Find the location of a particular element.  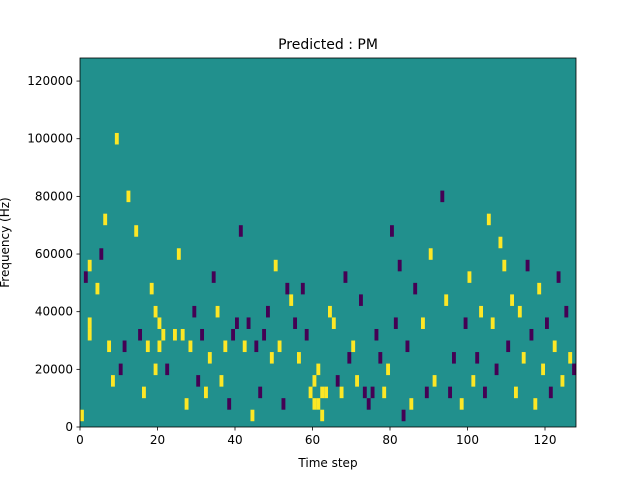

y-tick-label: 60000 is located at coordinates (54, 254).